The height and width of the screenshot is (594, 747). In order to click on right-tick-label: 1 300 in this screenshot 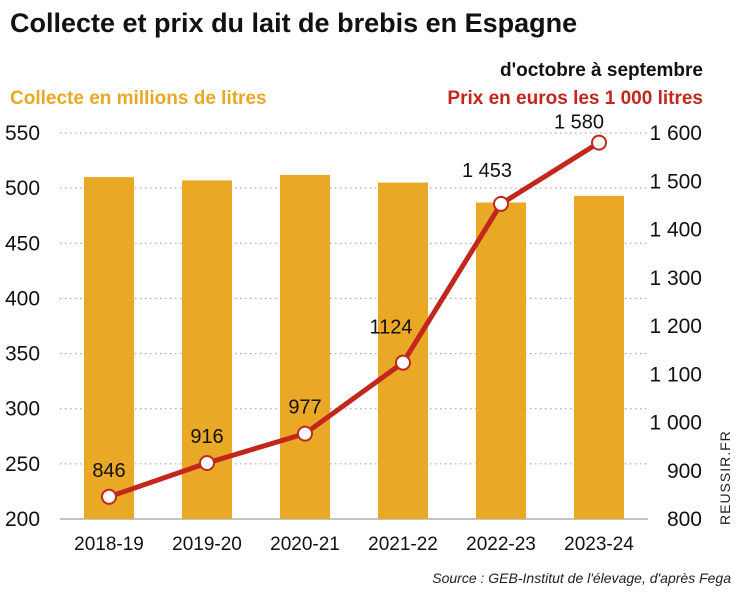, I will do `click(675, 278)`.